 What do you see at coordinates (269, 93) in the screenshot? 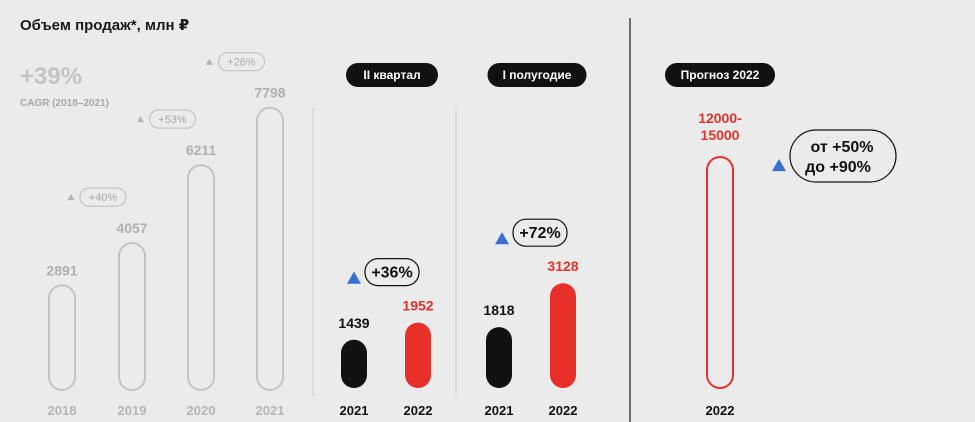
I see `value-label-2021: 7798` at bounding box center [269, 93].